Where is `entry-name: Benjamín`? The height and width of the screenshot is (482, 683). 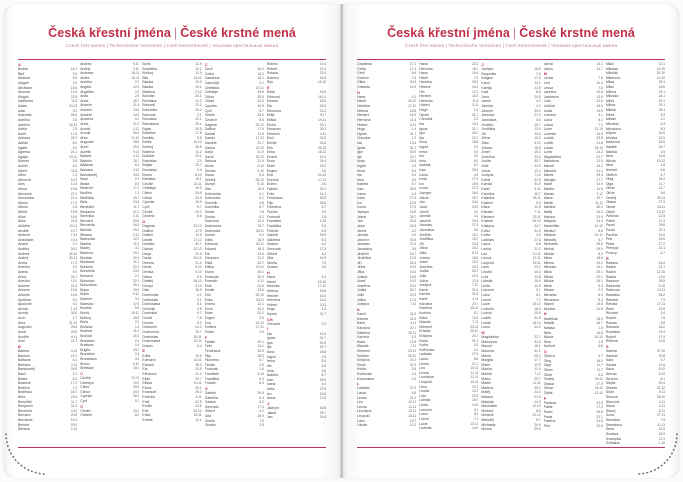
entry-name: Benjamín is located at coordinates (87, 211).